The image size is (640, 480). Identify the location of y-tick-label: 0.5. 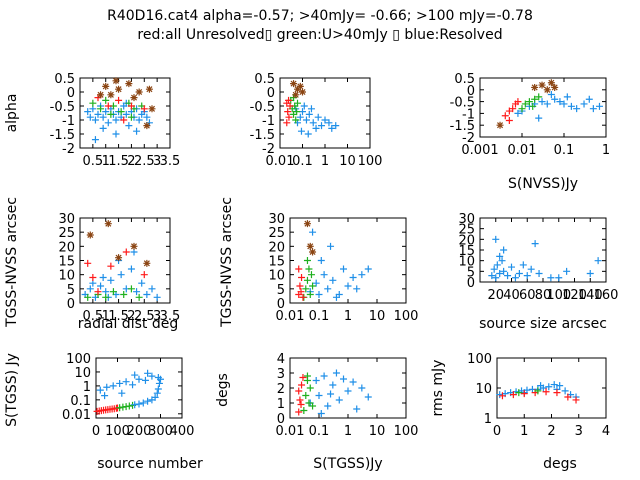
(264, 79).